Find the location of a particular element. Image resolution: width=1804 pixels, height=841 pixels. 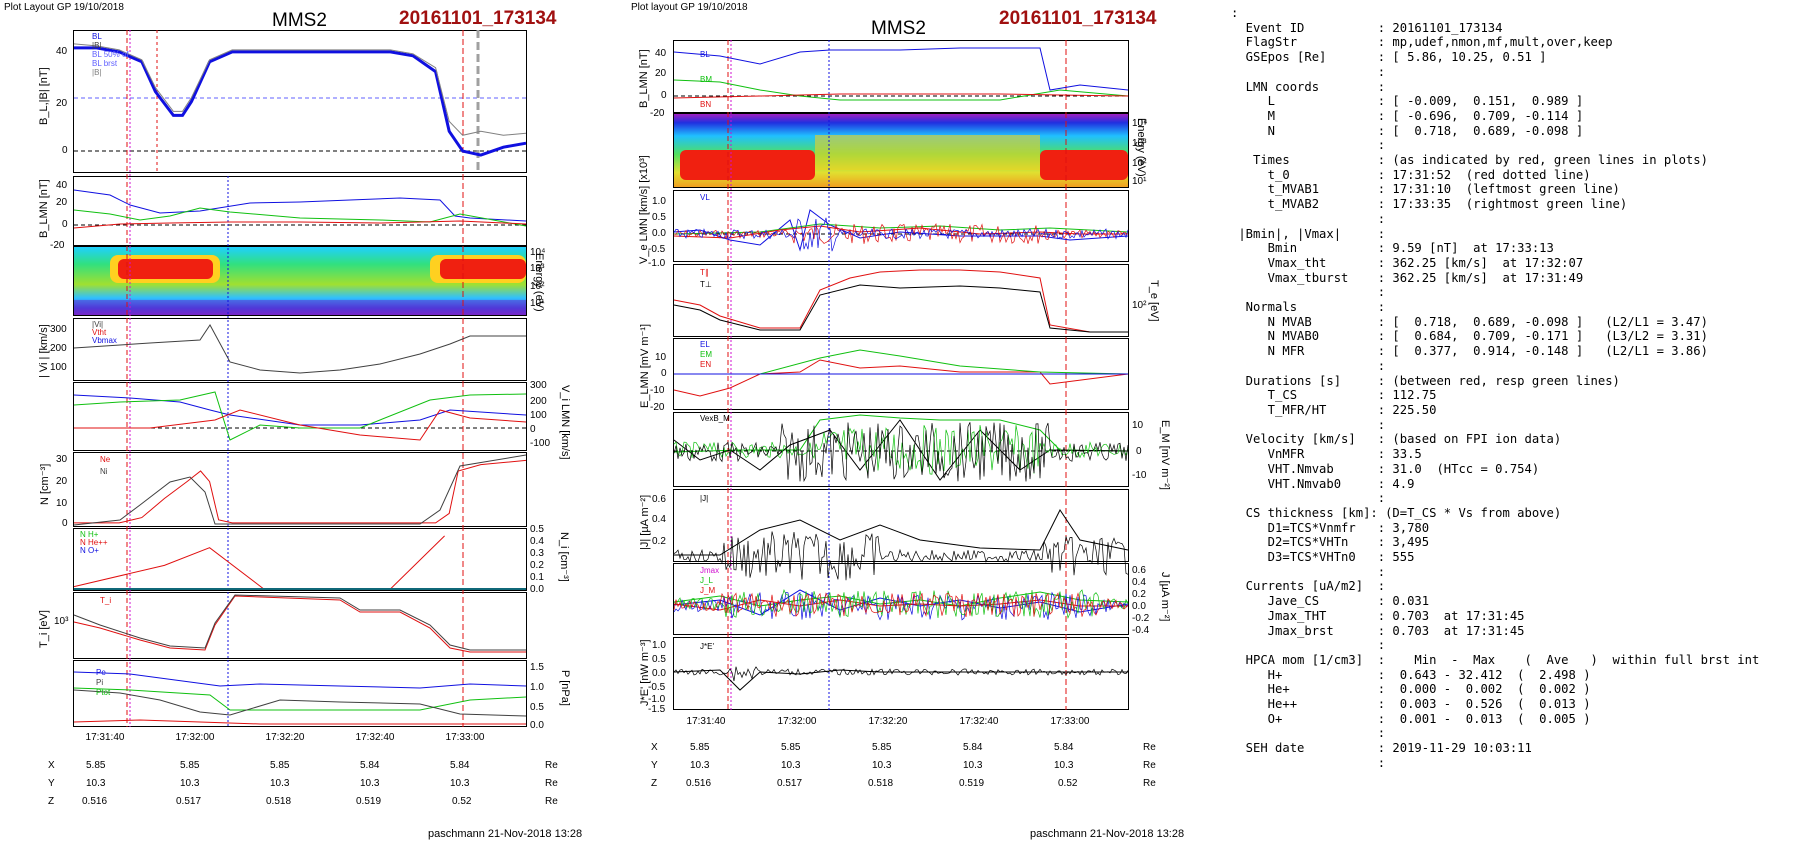

spectrogram-mid is located at coordinates (901, 150).